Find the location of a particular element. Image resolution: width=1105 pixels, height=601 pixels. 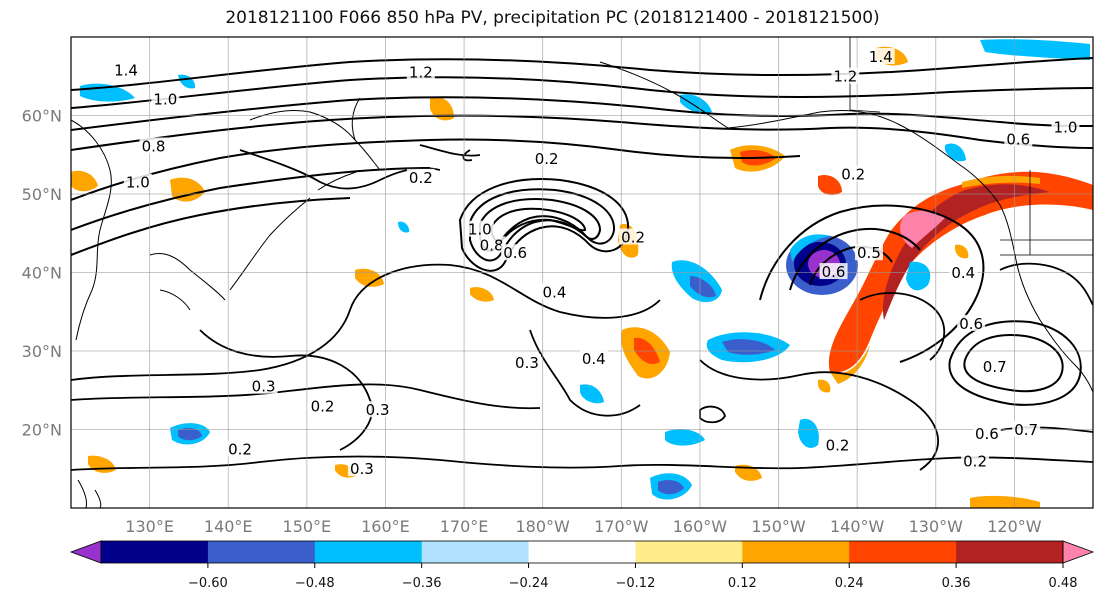

contour-label: 0.5 is located at coordinates (869, 253).